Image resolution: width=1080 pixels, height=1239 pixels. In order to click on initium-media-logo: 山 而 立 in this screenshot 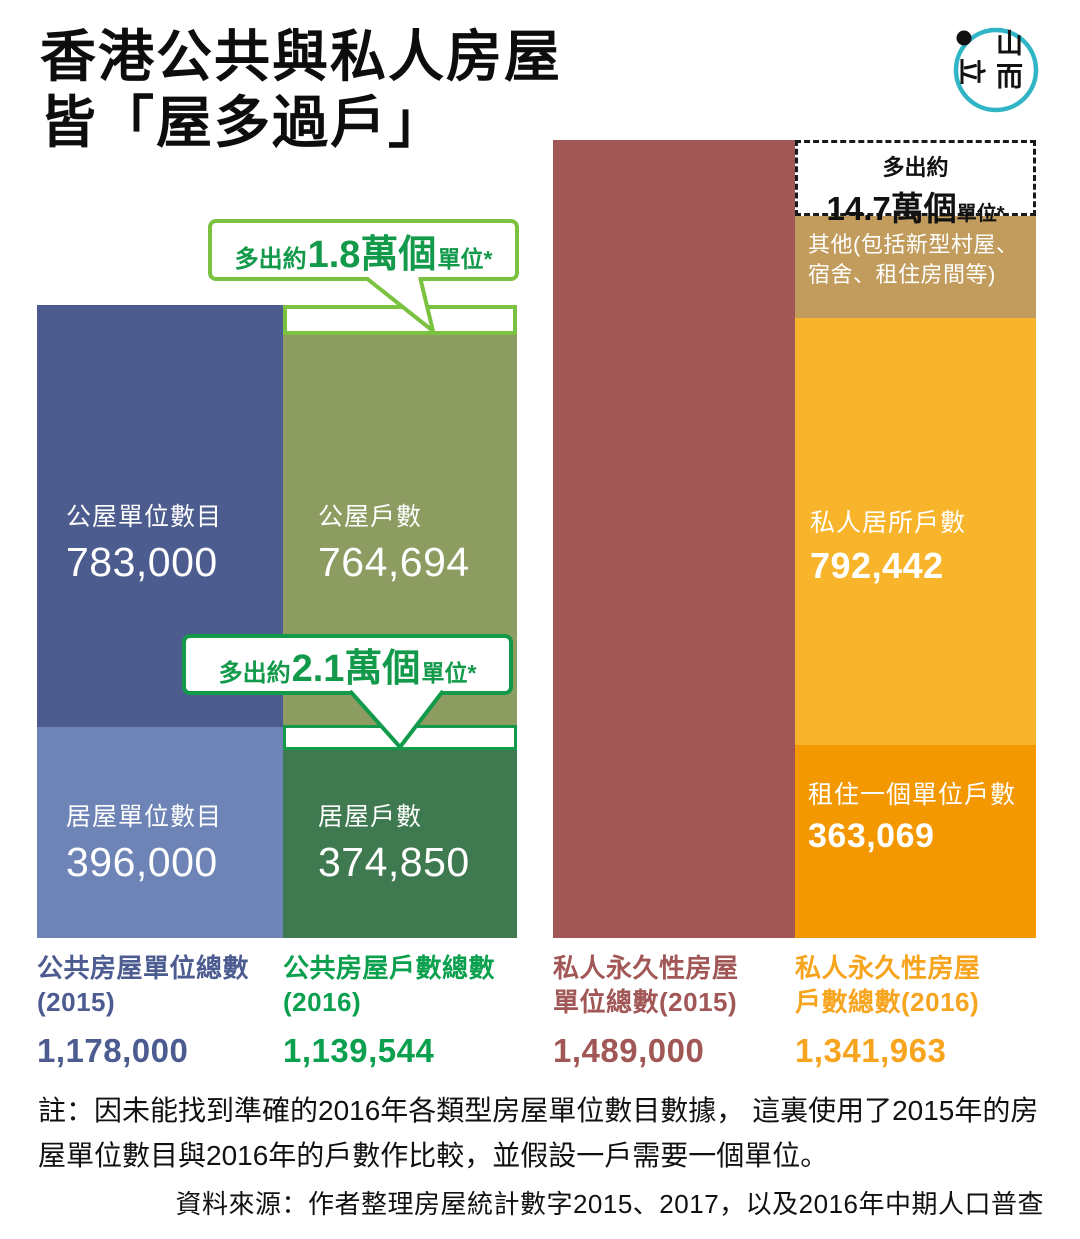, I will do `click(996, 70)`.